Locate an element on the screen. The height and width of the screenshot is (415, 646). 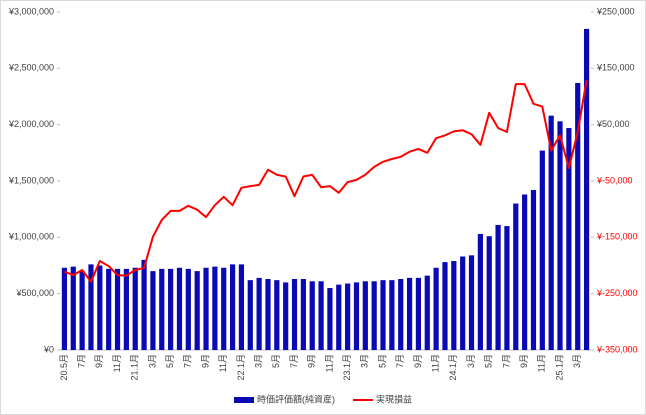
y-tick-label: ¥2,000,000 is located at coordinates (31, 124).